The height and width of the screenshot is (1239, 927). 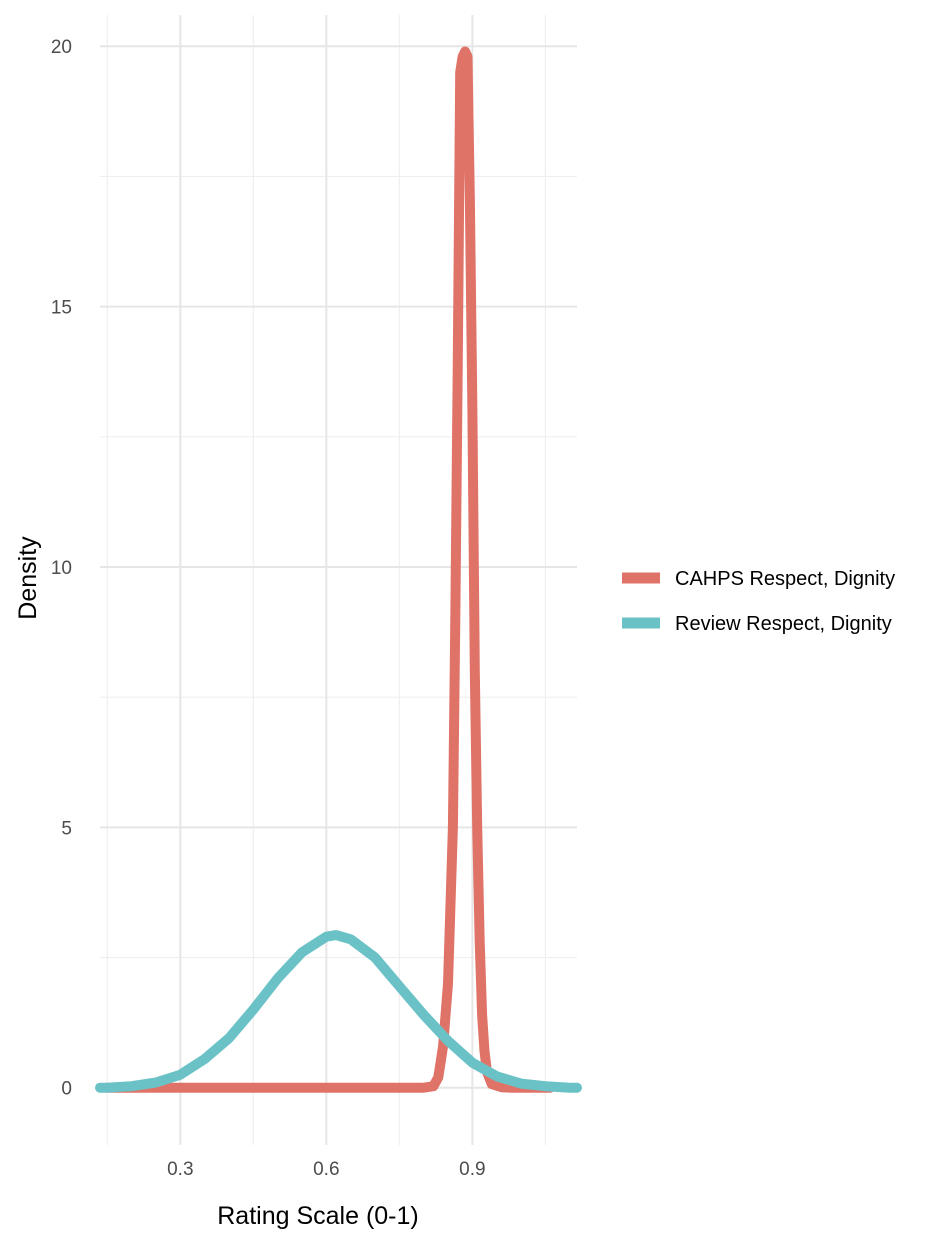 I want to click on y-axis-ticks: 0 5 10 15 20, so click(x=61, y=568).